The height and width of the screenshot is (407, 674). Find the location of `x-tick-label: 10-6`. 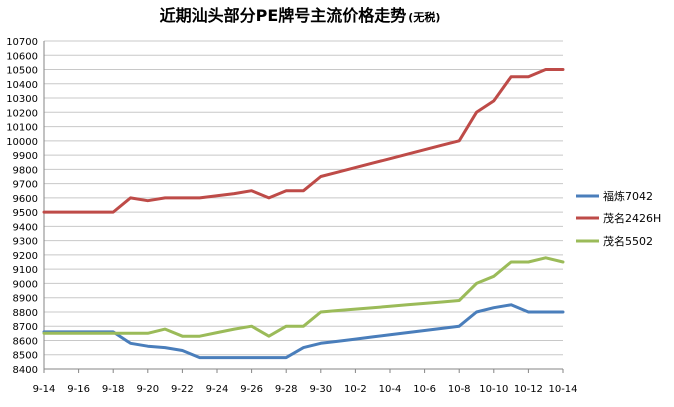

x-tick-label: 10-6 is located at coordinates (424, 389).